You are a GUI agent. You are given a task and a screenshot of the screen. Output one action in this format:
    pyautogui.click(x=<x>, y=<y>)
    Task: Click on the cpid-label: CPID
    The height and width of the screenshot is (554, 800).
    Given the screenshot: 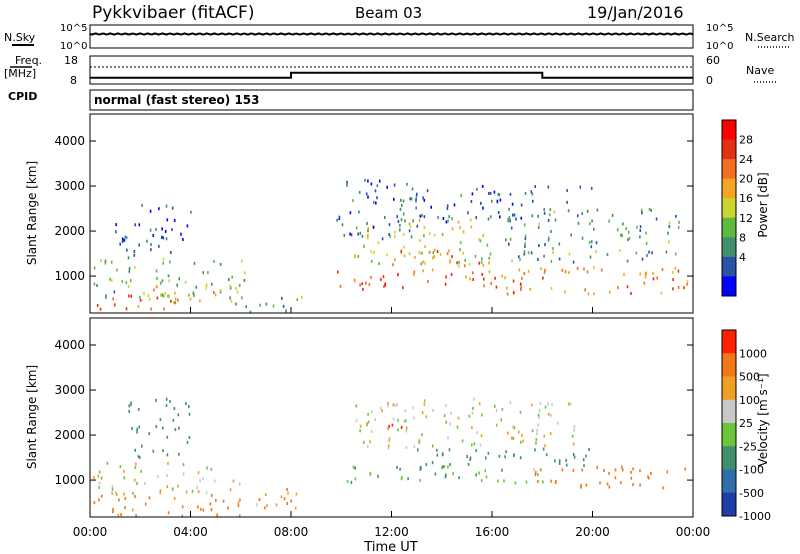 What is the action you would take?
    pyautogui.click(x=22, y=96)
    